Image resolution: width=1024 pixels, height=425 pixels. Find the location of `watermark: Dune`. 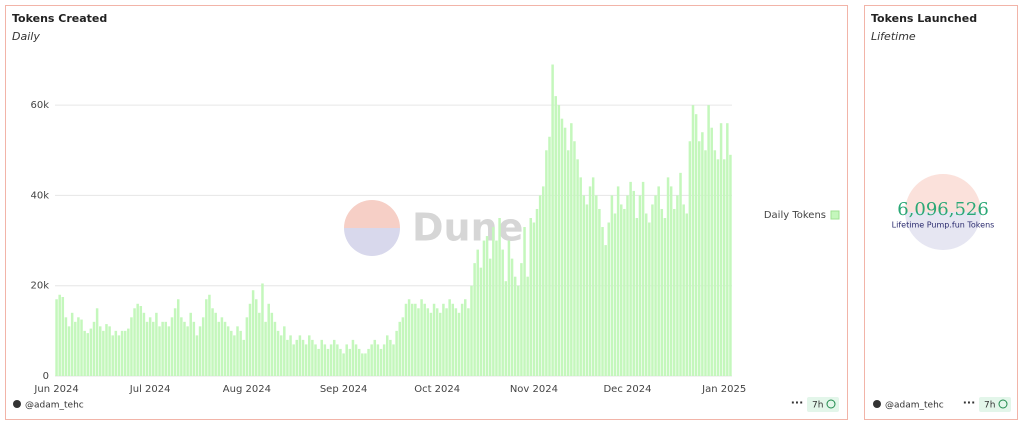

watermark: Dune is located at coordinates (467, 228).